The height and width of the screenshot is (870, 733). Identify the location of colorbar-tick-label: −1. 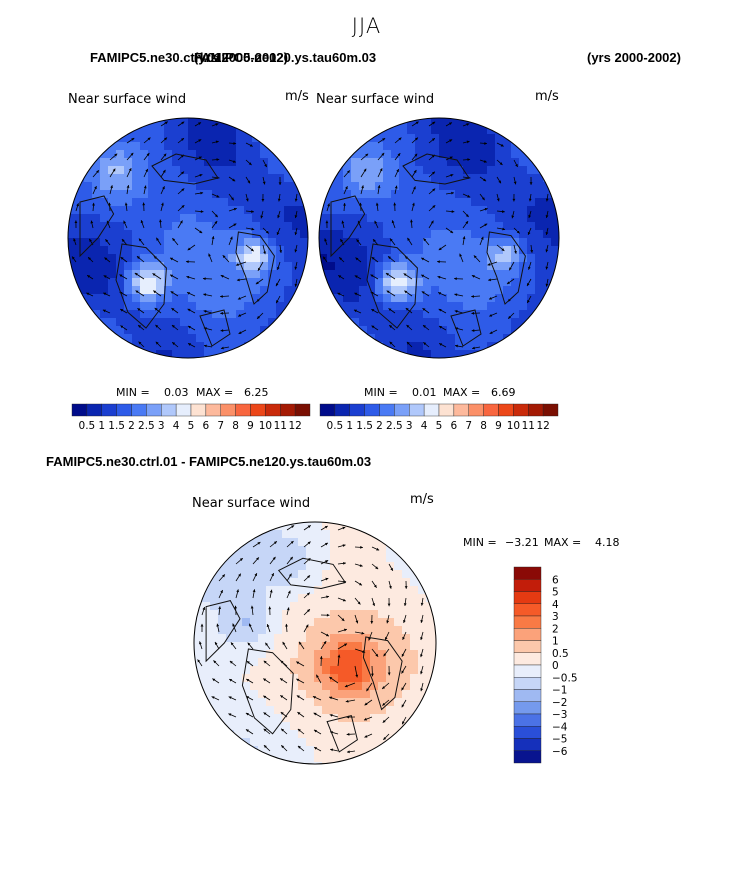
(559, 691).